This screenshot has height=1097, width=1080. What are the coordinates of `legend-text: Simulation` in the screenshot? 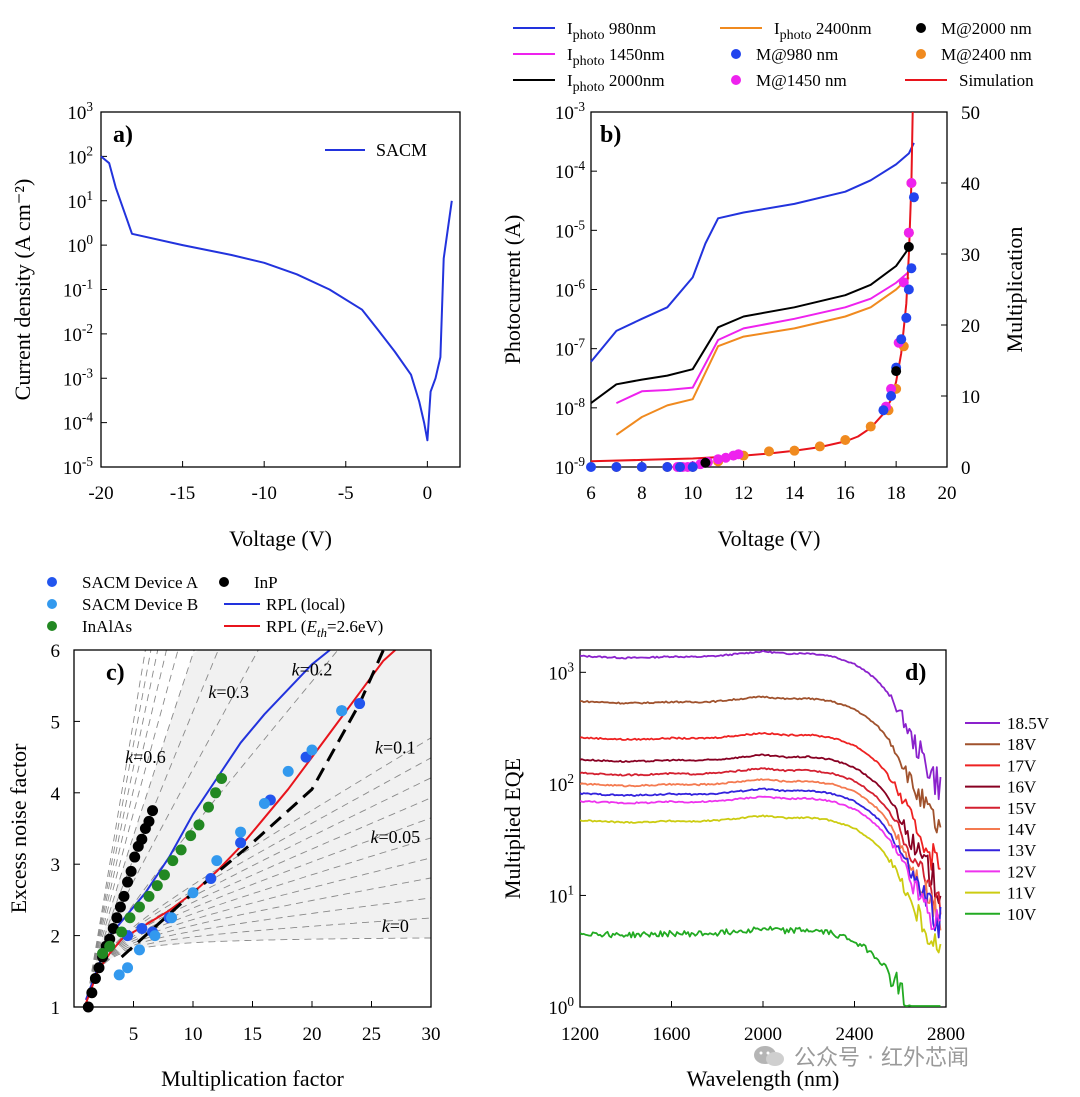 It's located at (996, 80).